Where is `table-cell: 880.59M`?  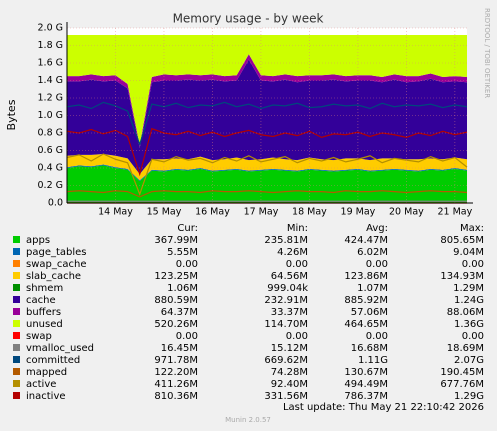 table-cell: 880.59M is located at coordinates (176, 300).